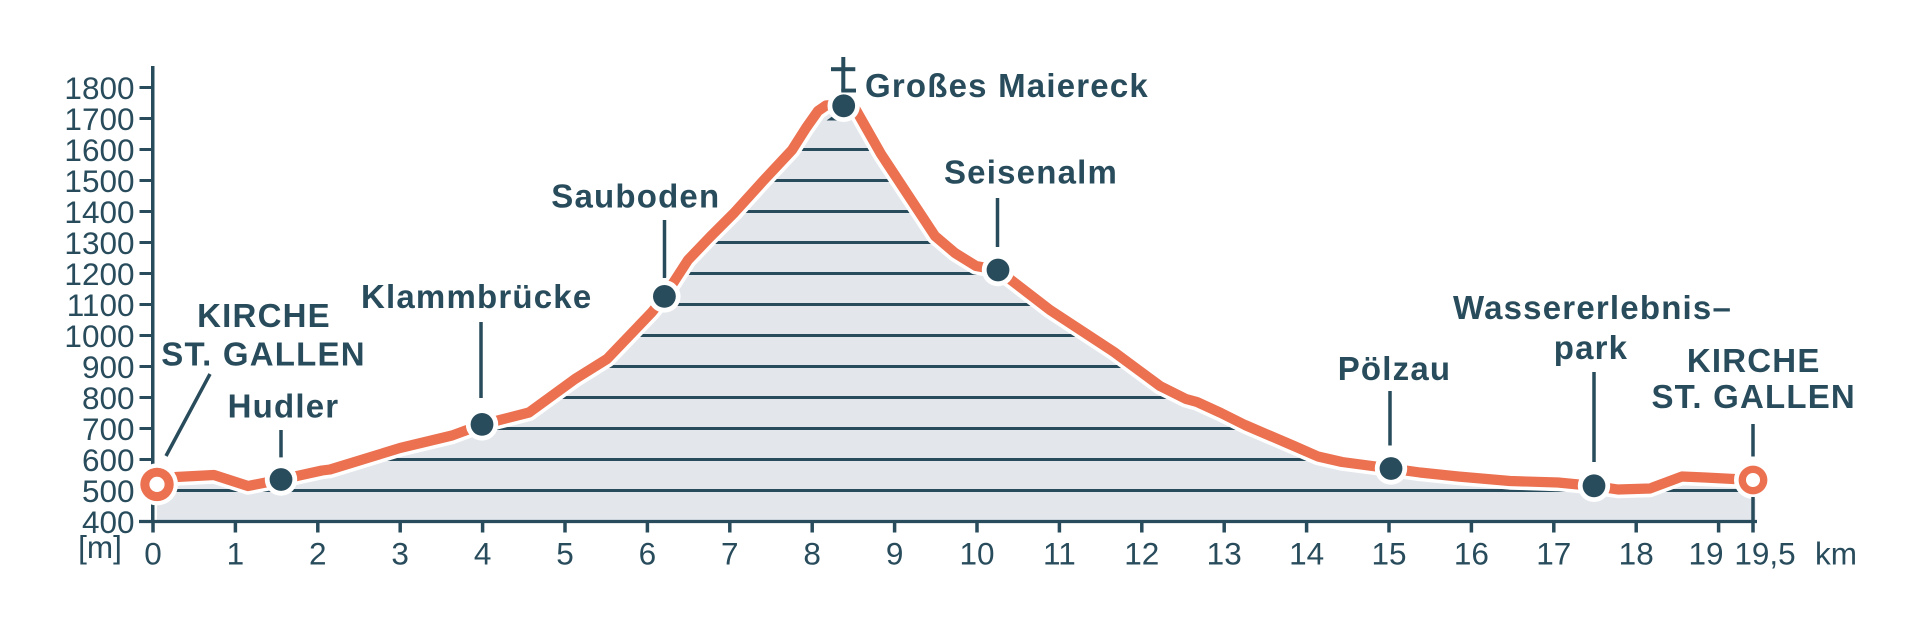  I want to click on svg-text: 2, so click(318, 554).